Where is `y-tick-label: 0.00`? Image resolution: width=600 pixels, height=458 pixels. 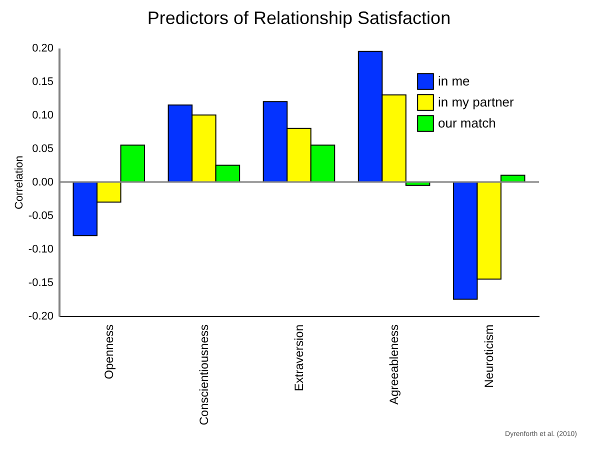
y-tick-label: 0.00 is located at coordinates (43, 182).